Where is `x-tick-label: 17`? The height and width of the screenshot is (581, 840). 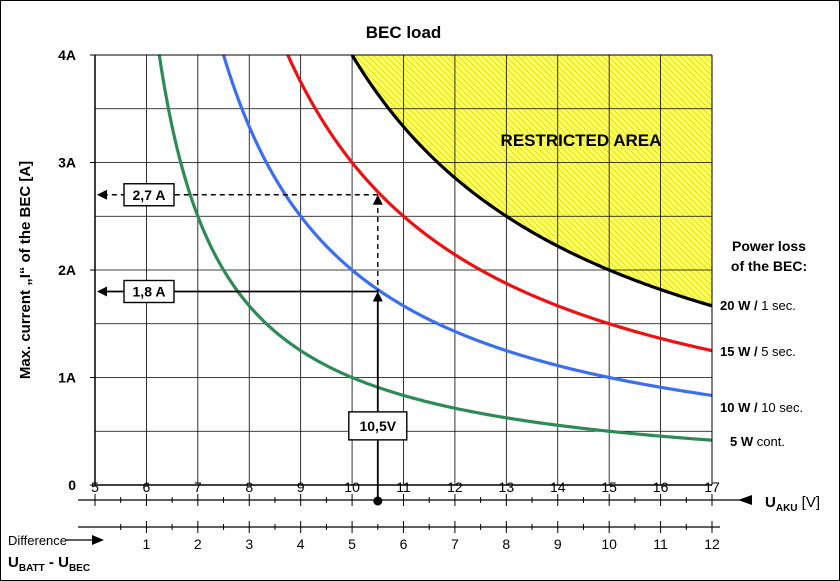
x-tick-label: 17 is located at coordinates (712, 487).